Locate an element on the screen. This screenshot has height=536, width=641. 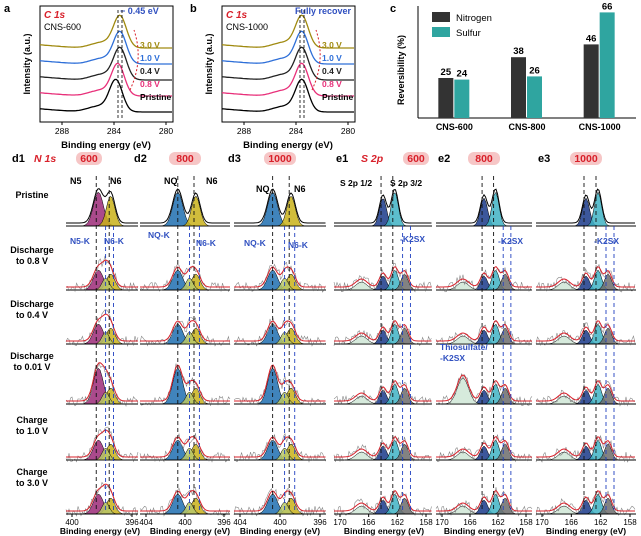
temp-label: 1000 is located at coordinates (280, 159).